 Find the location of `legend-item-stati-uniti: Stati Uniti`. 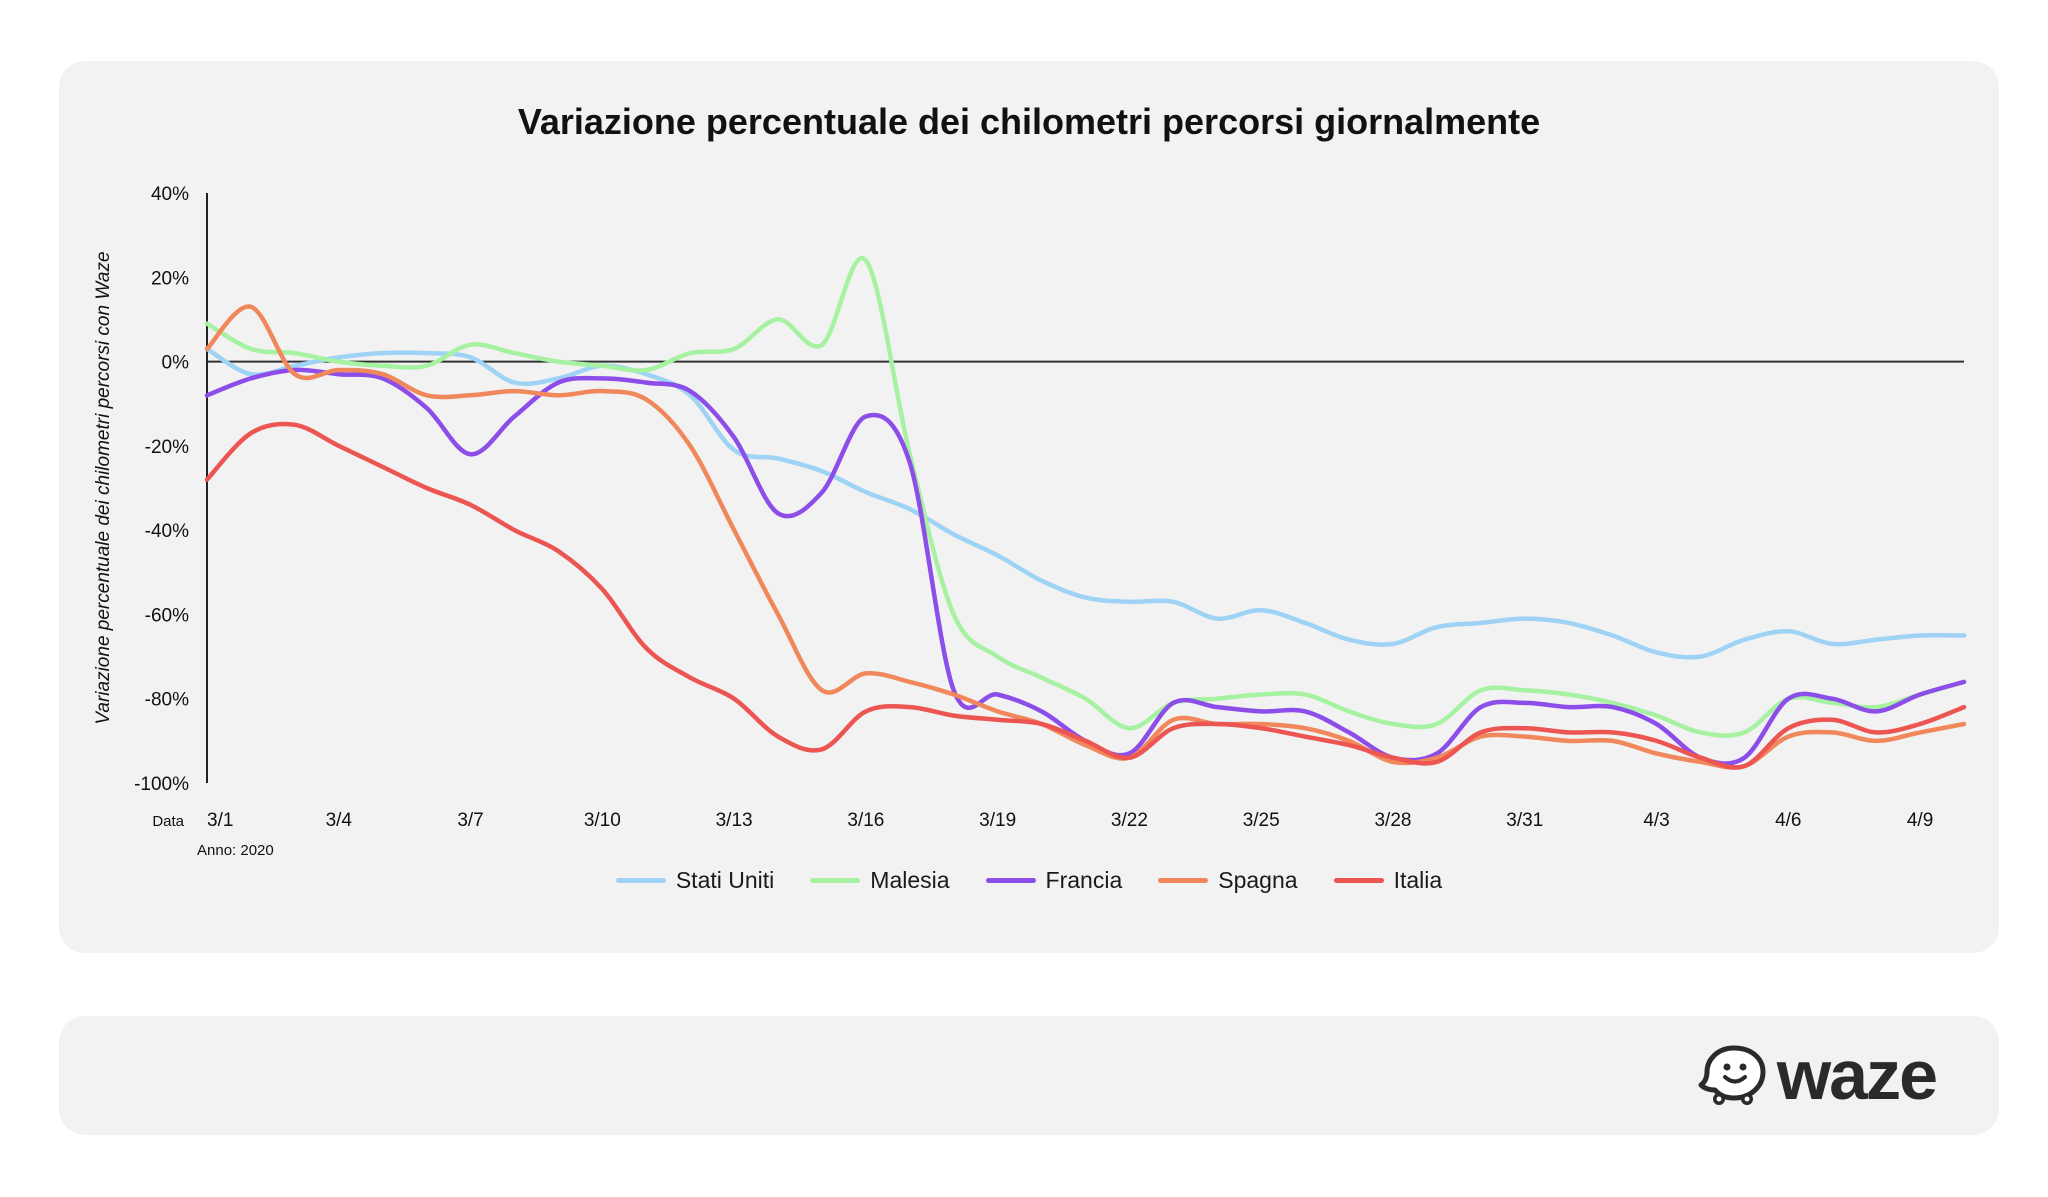

legend-item-stati-uniti: Stati Uniti is located at coordinates (695, 880).